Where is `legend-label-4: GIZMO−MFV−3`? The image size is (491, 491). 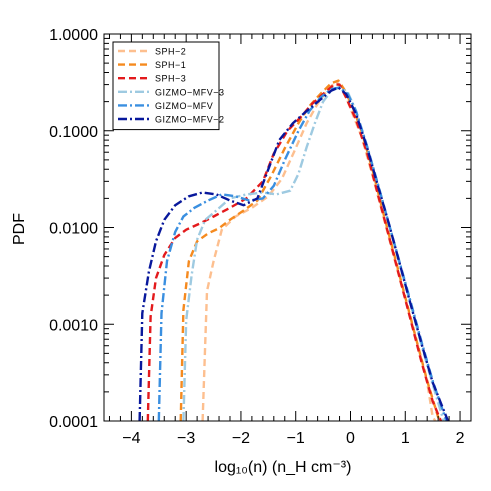
legend-label-4: GIZMO−MFV−3 is located at coordinates (190, 92).